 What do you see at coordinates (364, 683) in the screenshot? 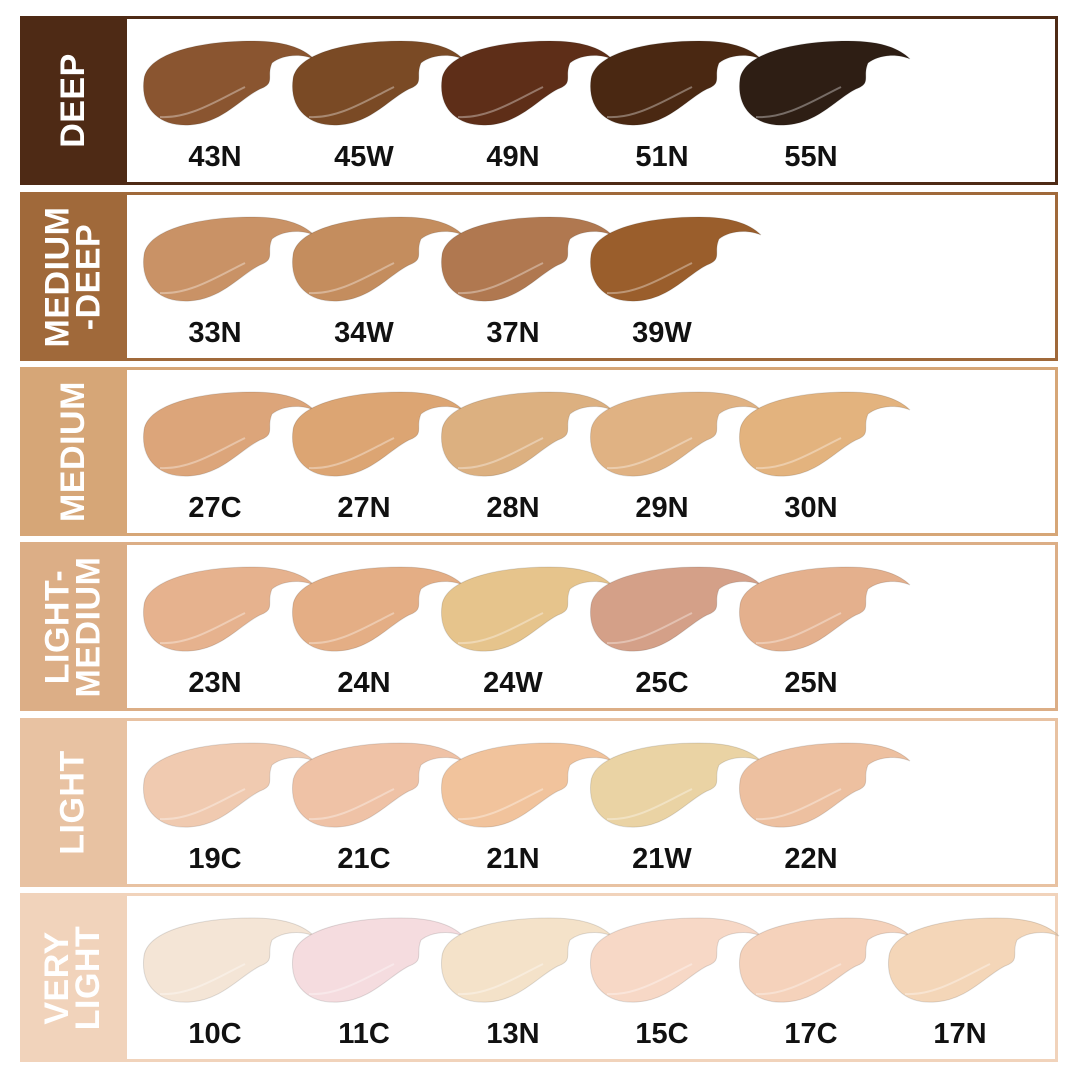
I see `shade-code: 24N` at bounding box center [364, 683].